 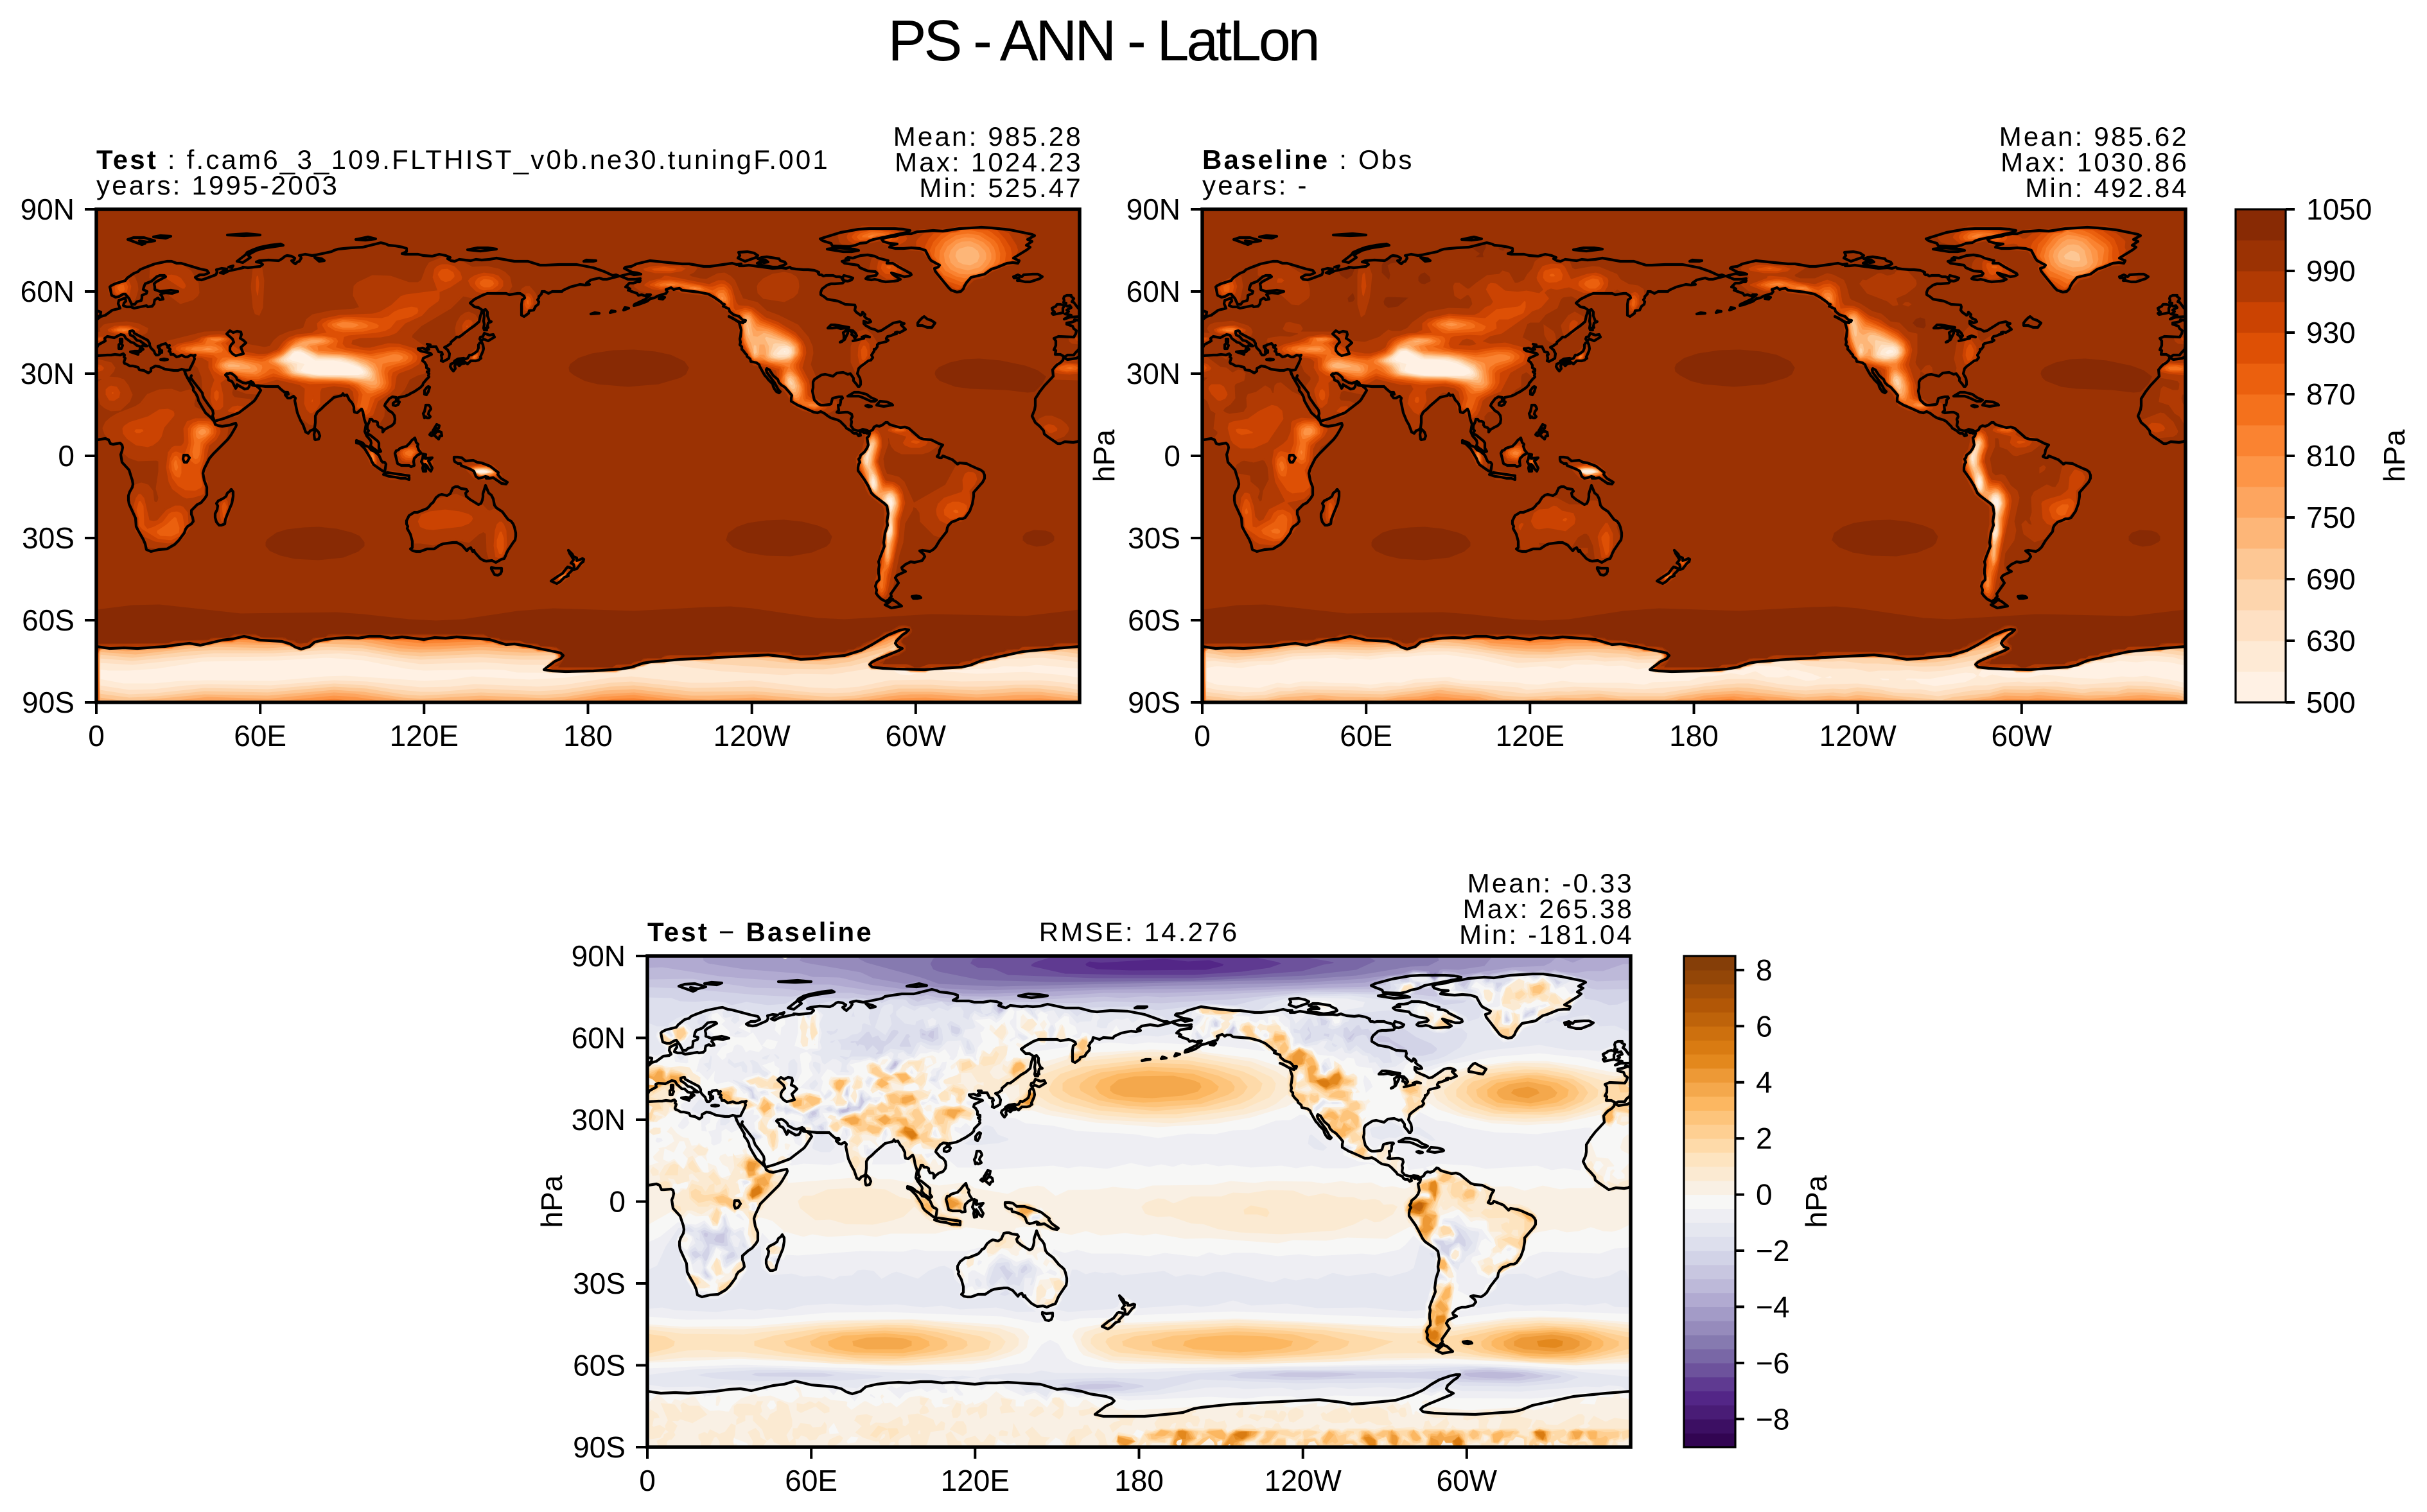 I want to click on svg-text: 1050, so click(x=2339, y=209).